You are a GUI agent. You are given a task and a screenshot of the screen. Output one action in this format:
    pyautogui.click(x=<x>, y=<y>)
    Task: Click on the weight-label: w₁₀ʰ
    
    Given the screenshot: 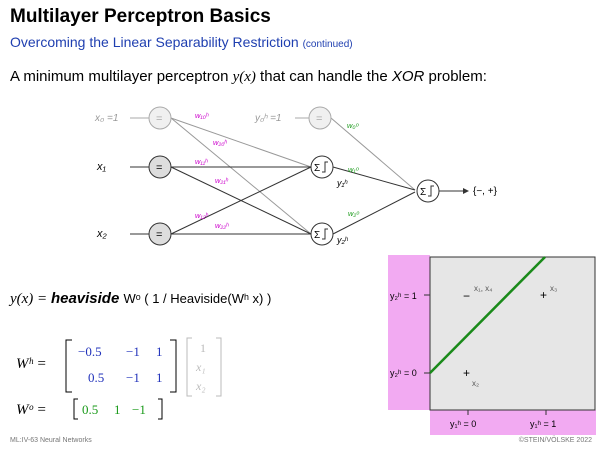 What is the action you would take?
    pyautogui.click(x=202, y=115)
    